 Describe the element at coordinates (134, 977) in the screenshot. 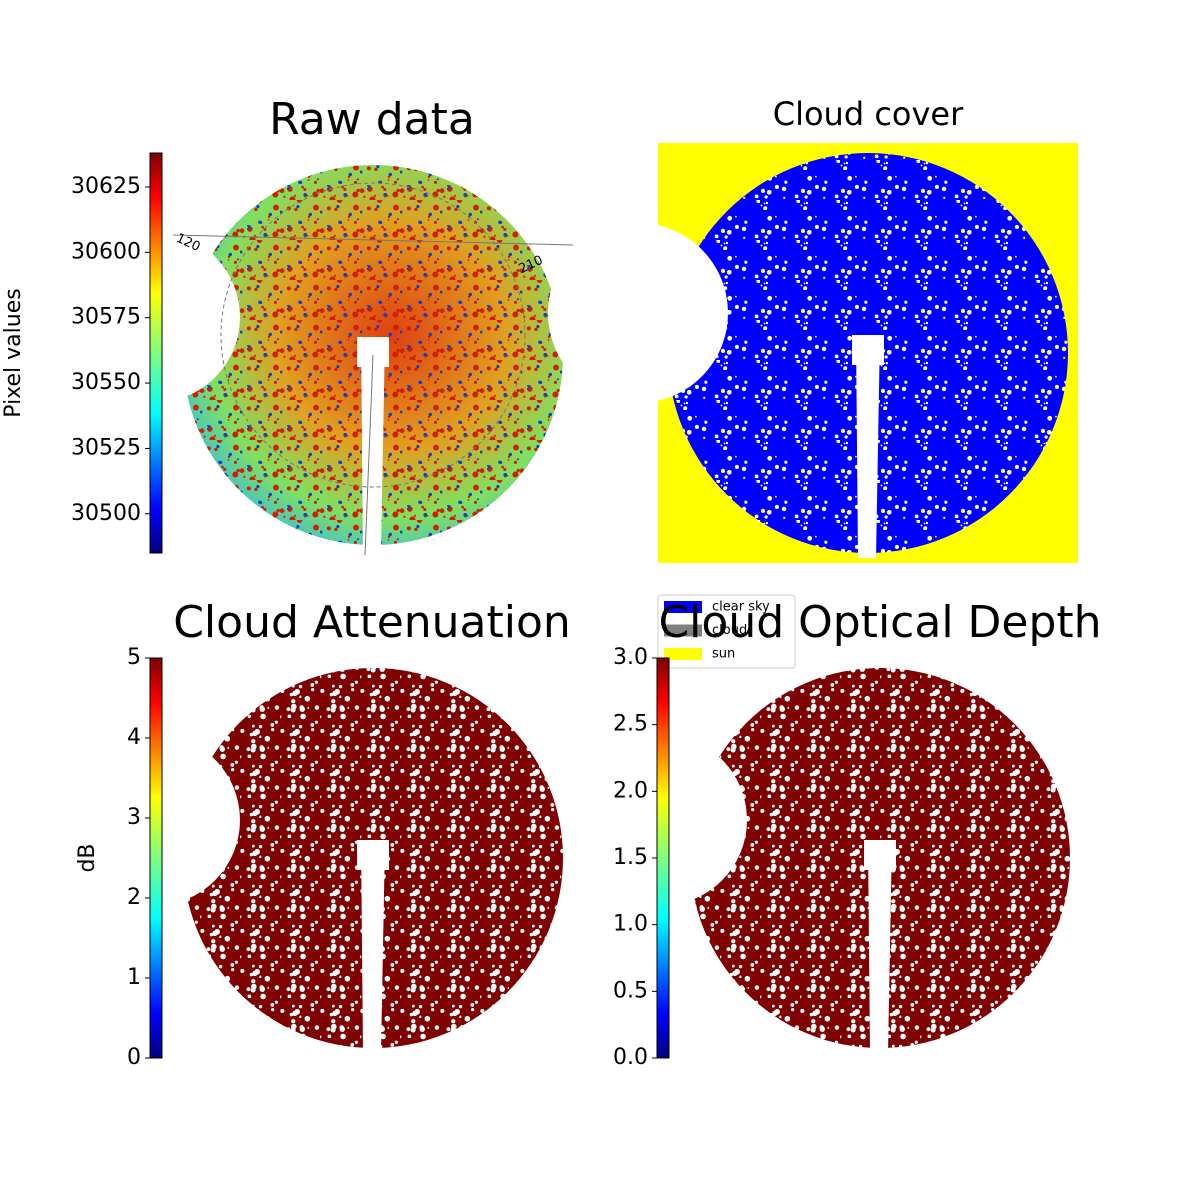

I see `colorbar-tick-label: 1` at that location.